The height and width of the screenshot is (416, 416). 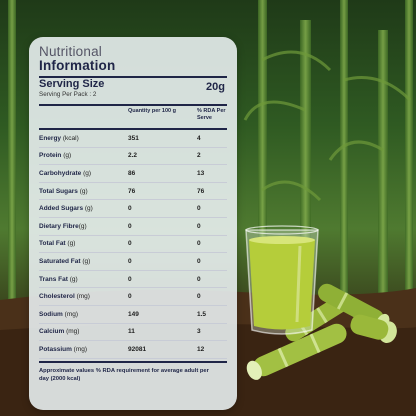 I want to click on nutrient-name: Calcium, so click(x=52, y=332).